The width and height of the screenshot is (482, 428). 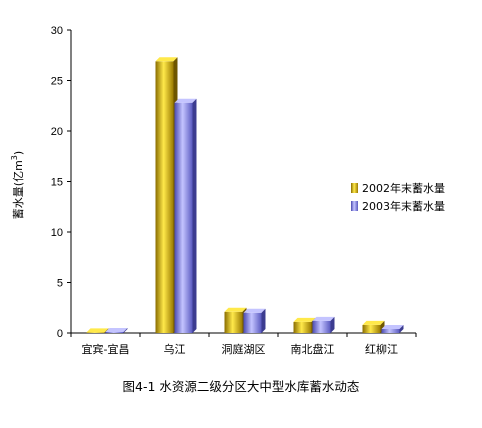 I want to click on y-tick-label-6: 30, so click(x=57, y=31).